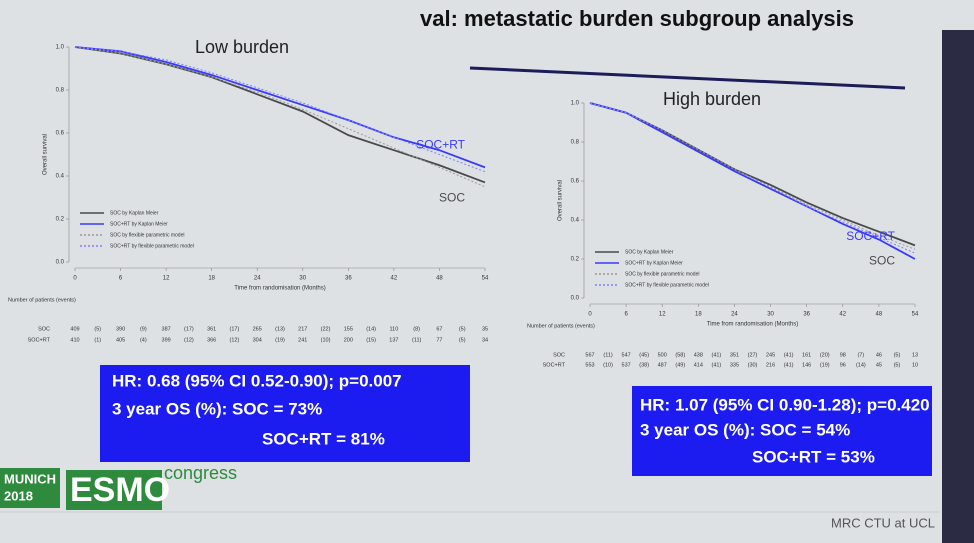 Image resolution: width=974 pixels, height=543 pixels. Describe the element at coordinates (879, 355) in the screenshot. I see `risk-value: 46` at that location.